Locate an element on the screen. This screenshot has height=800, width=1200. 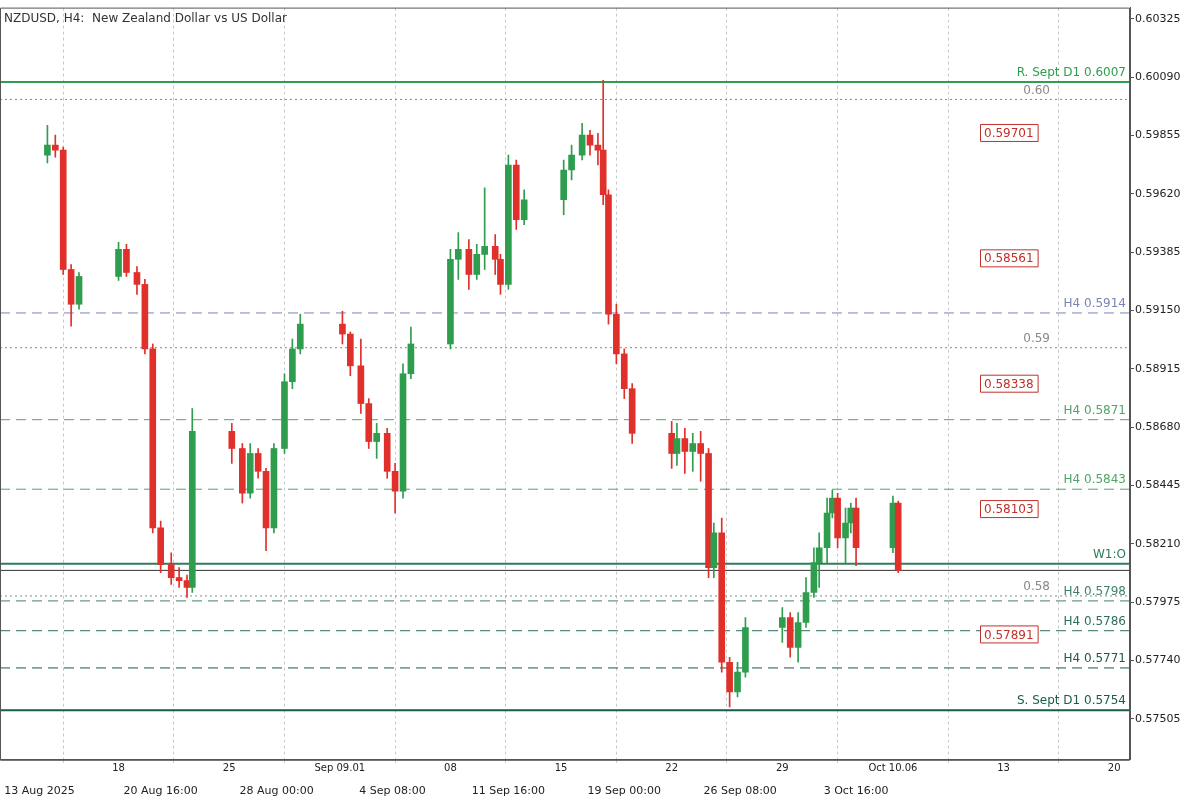
y-tick-label: 0.57740 is located at coordinates (1158, 660).